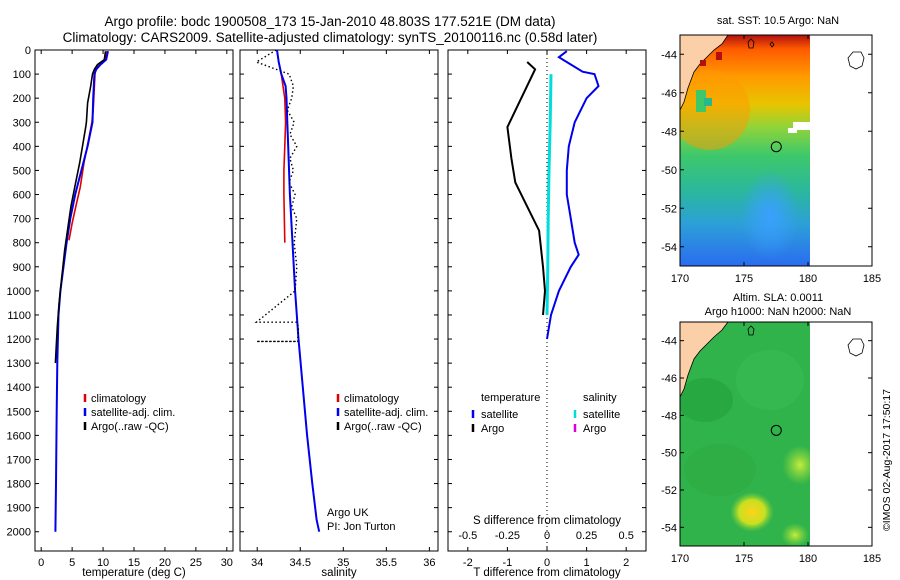  What do you see at coordinates (19, 364) in the screenshot?
I see `temp-y-tick-label: 1300` at bounding box center [19, 364].